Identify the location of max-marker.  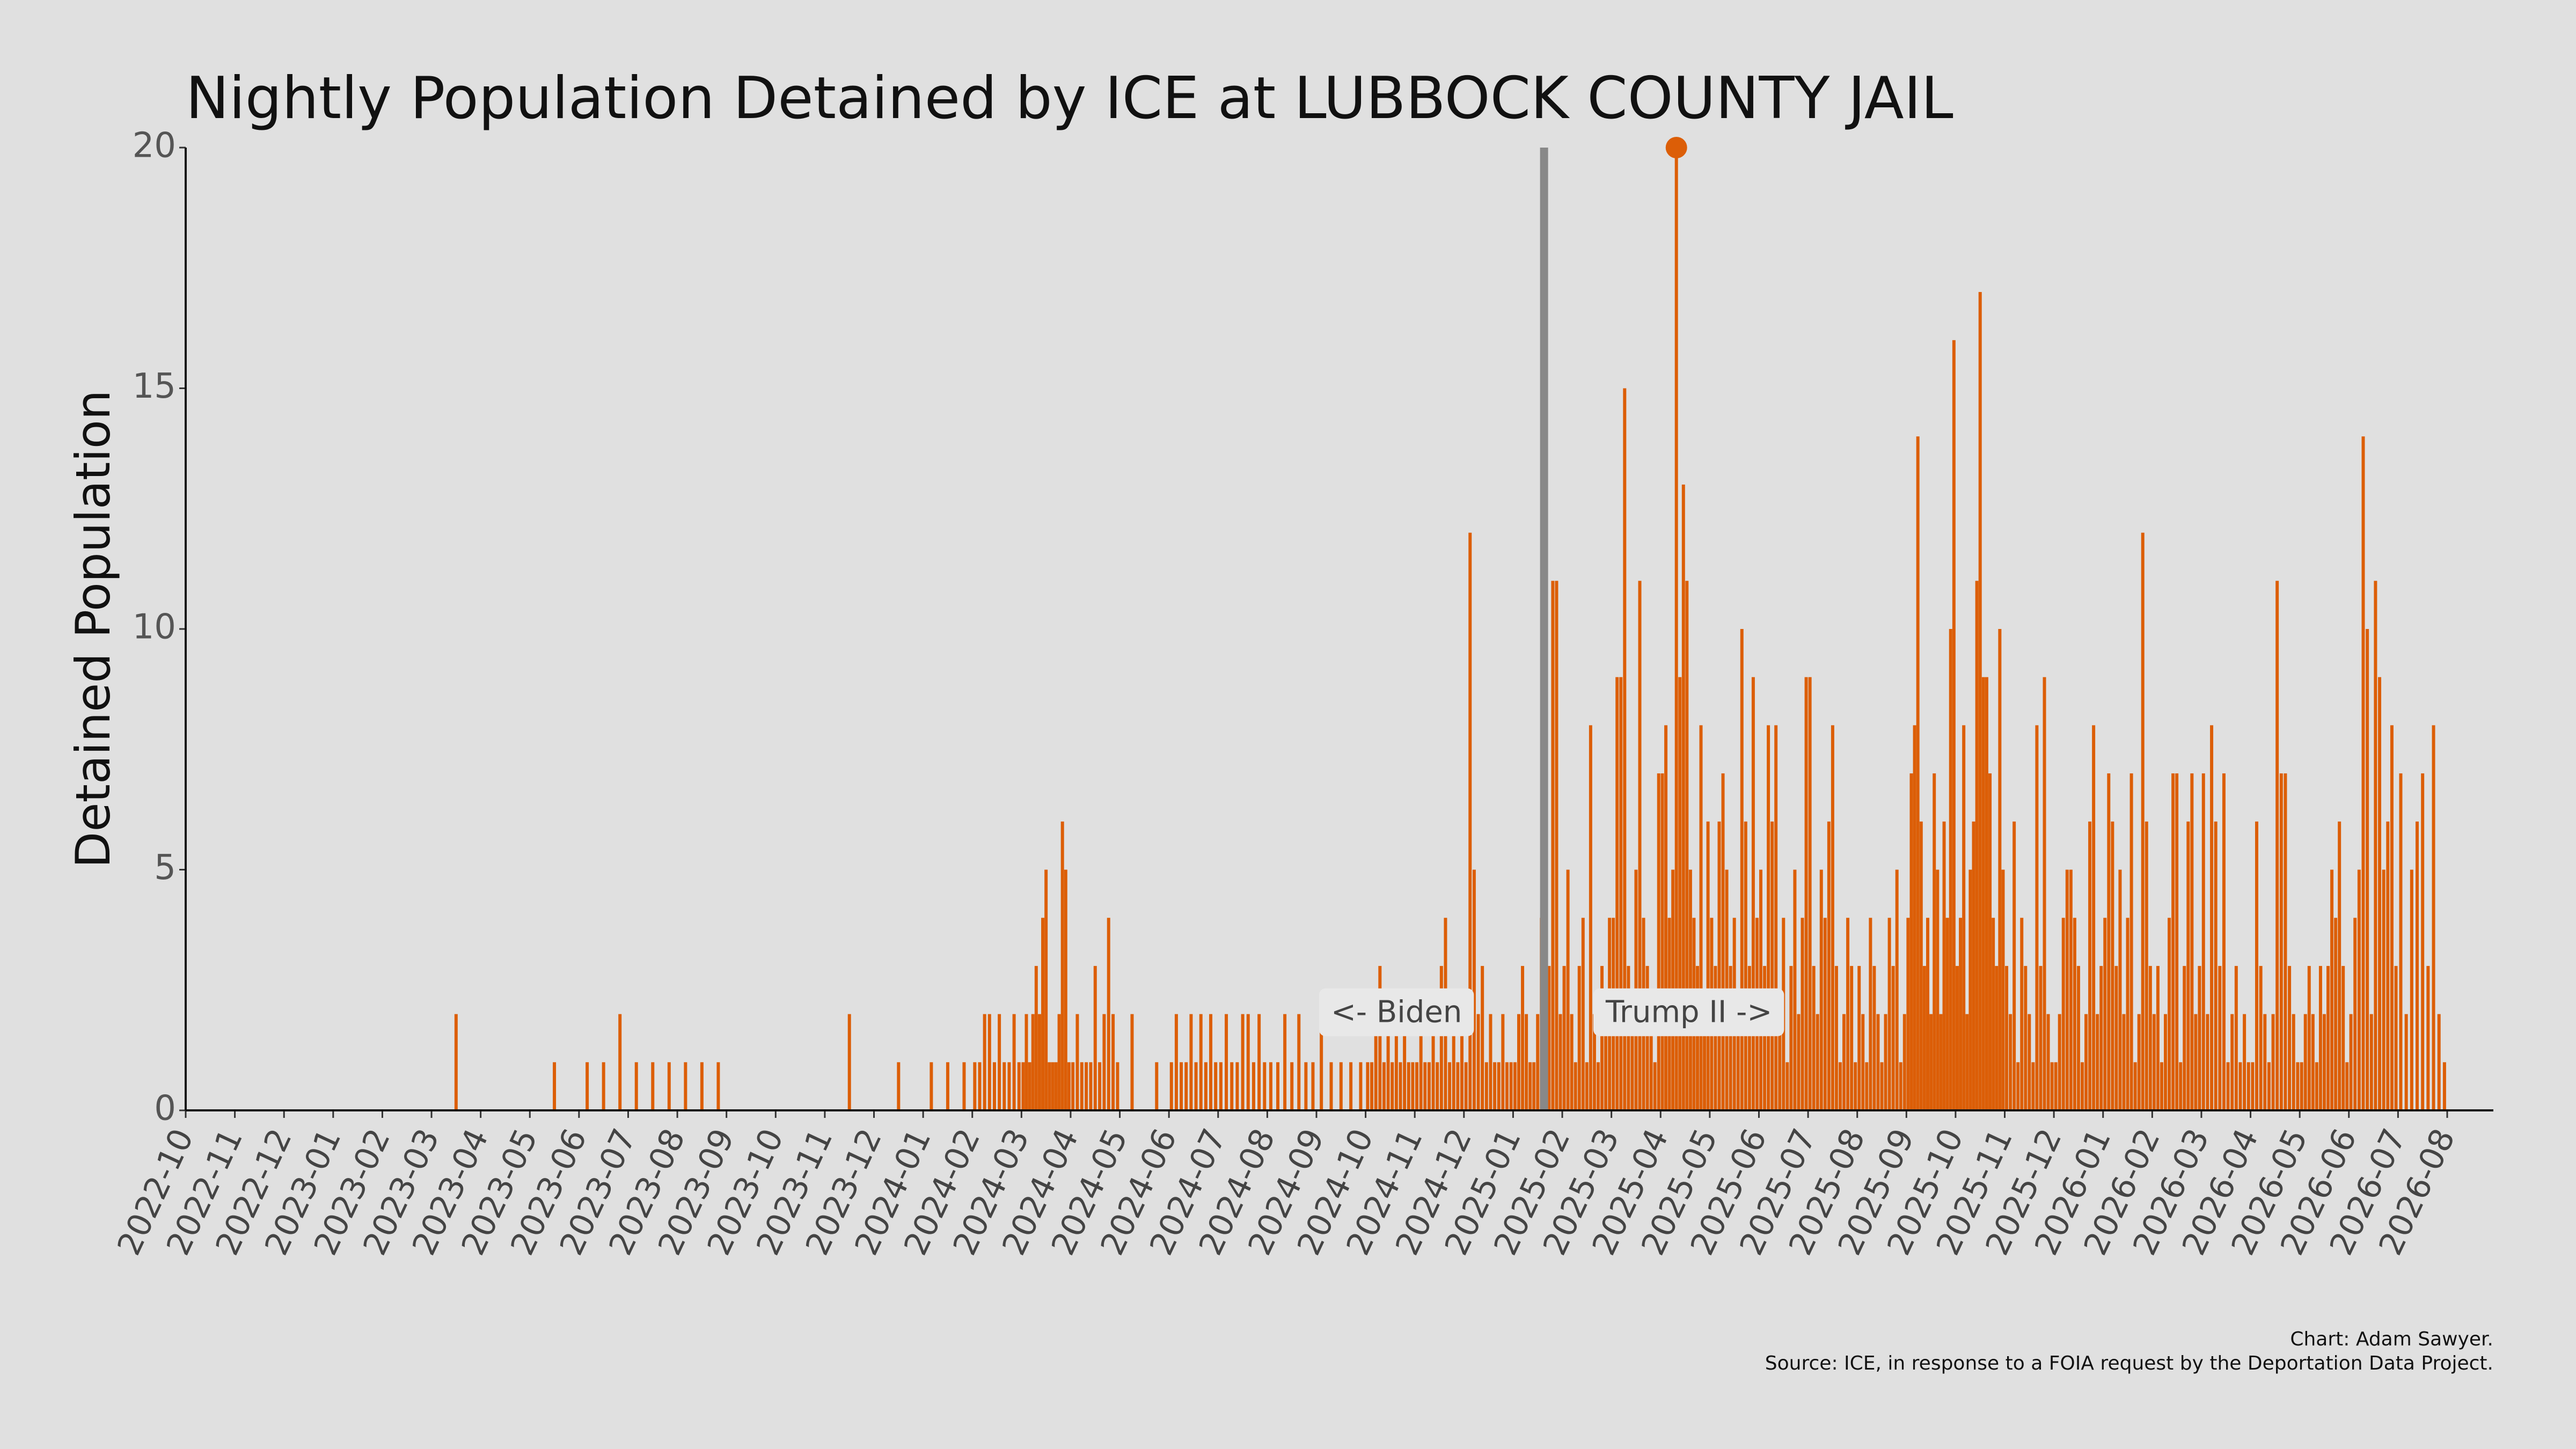
(1676, 147).